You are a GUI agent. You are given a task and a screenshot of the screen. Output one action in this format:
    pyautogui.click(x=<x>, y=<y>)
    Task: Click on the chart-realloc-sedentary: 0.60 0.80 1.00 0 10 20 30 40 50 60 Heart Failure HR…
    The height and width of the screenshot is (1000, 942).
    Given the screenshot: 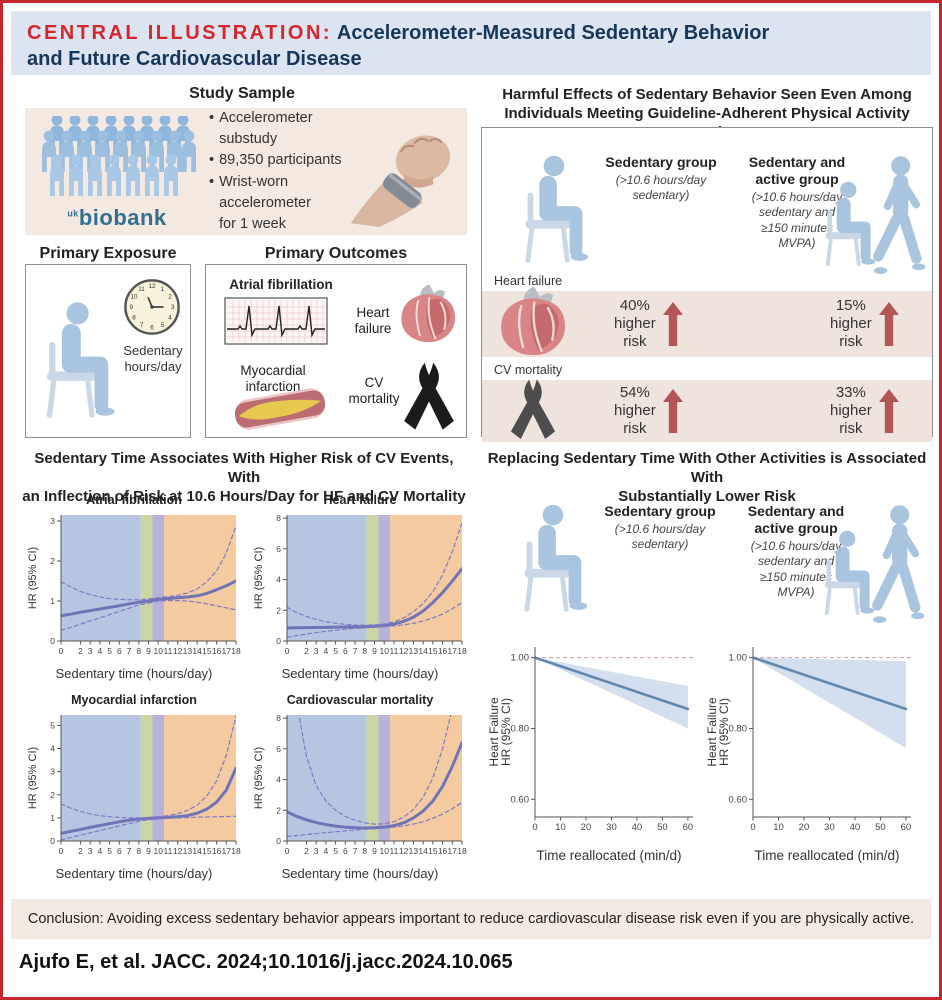 What is the action you would take?
    pyautogui.click(x=595, y=751)
    